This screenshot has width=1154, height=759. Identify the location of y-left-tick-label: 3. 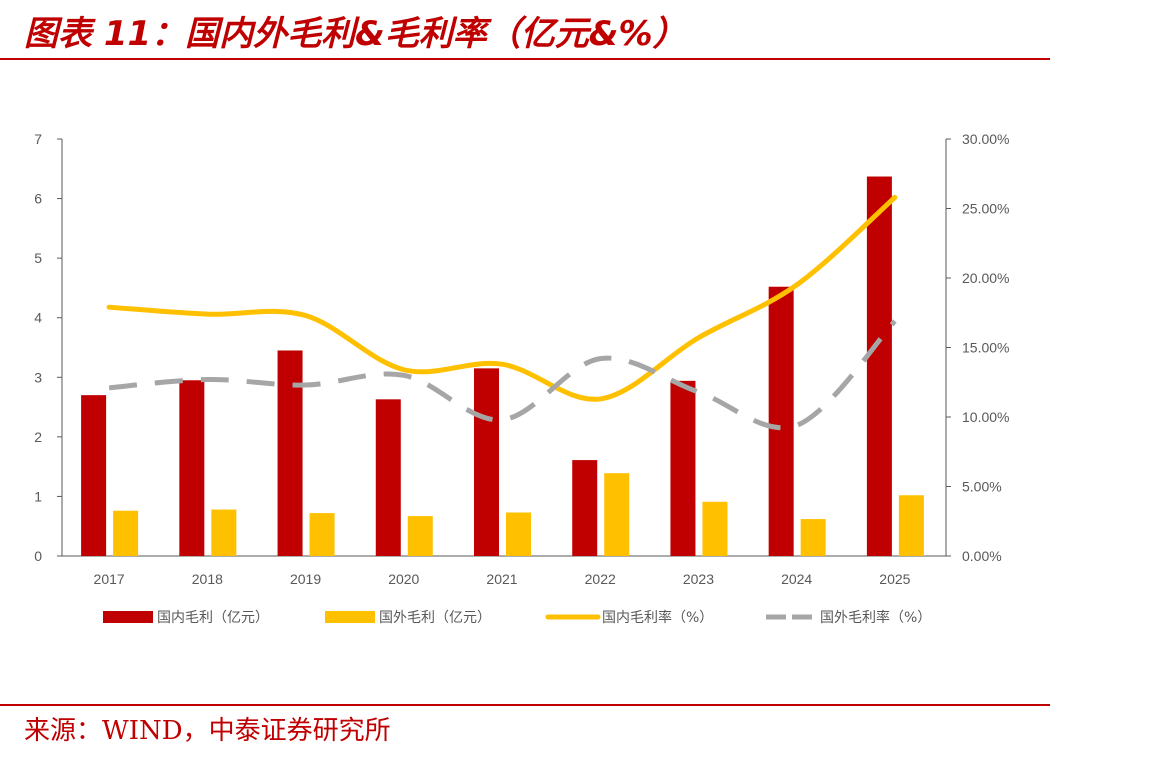
(38, 377).